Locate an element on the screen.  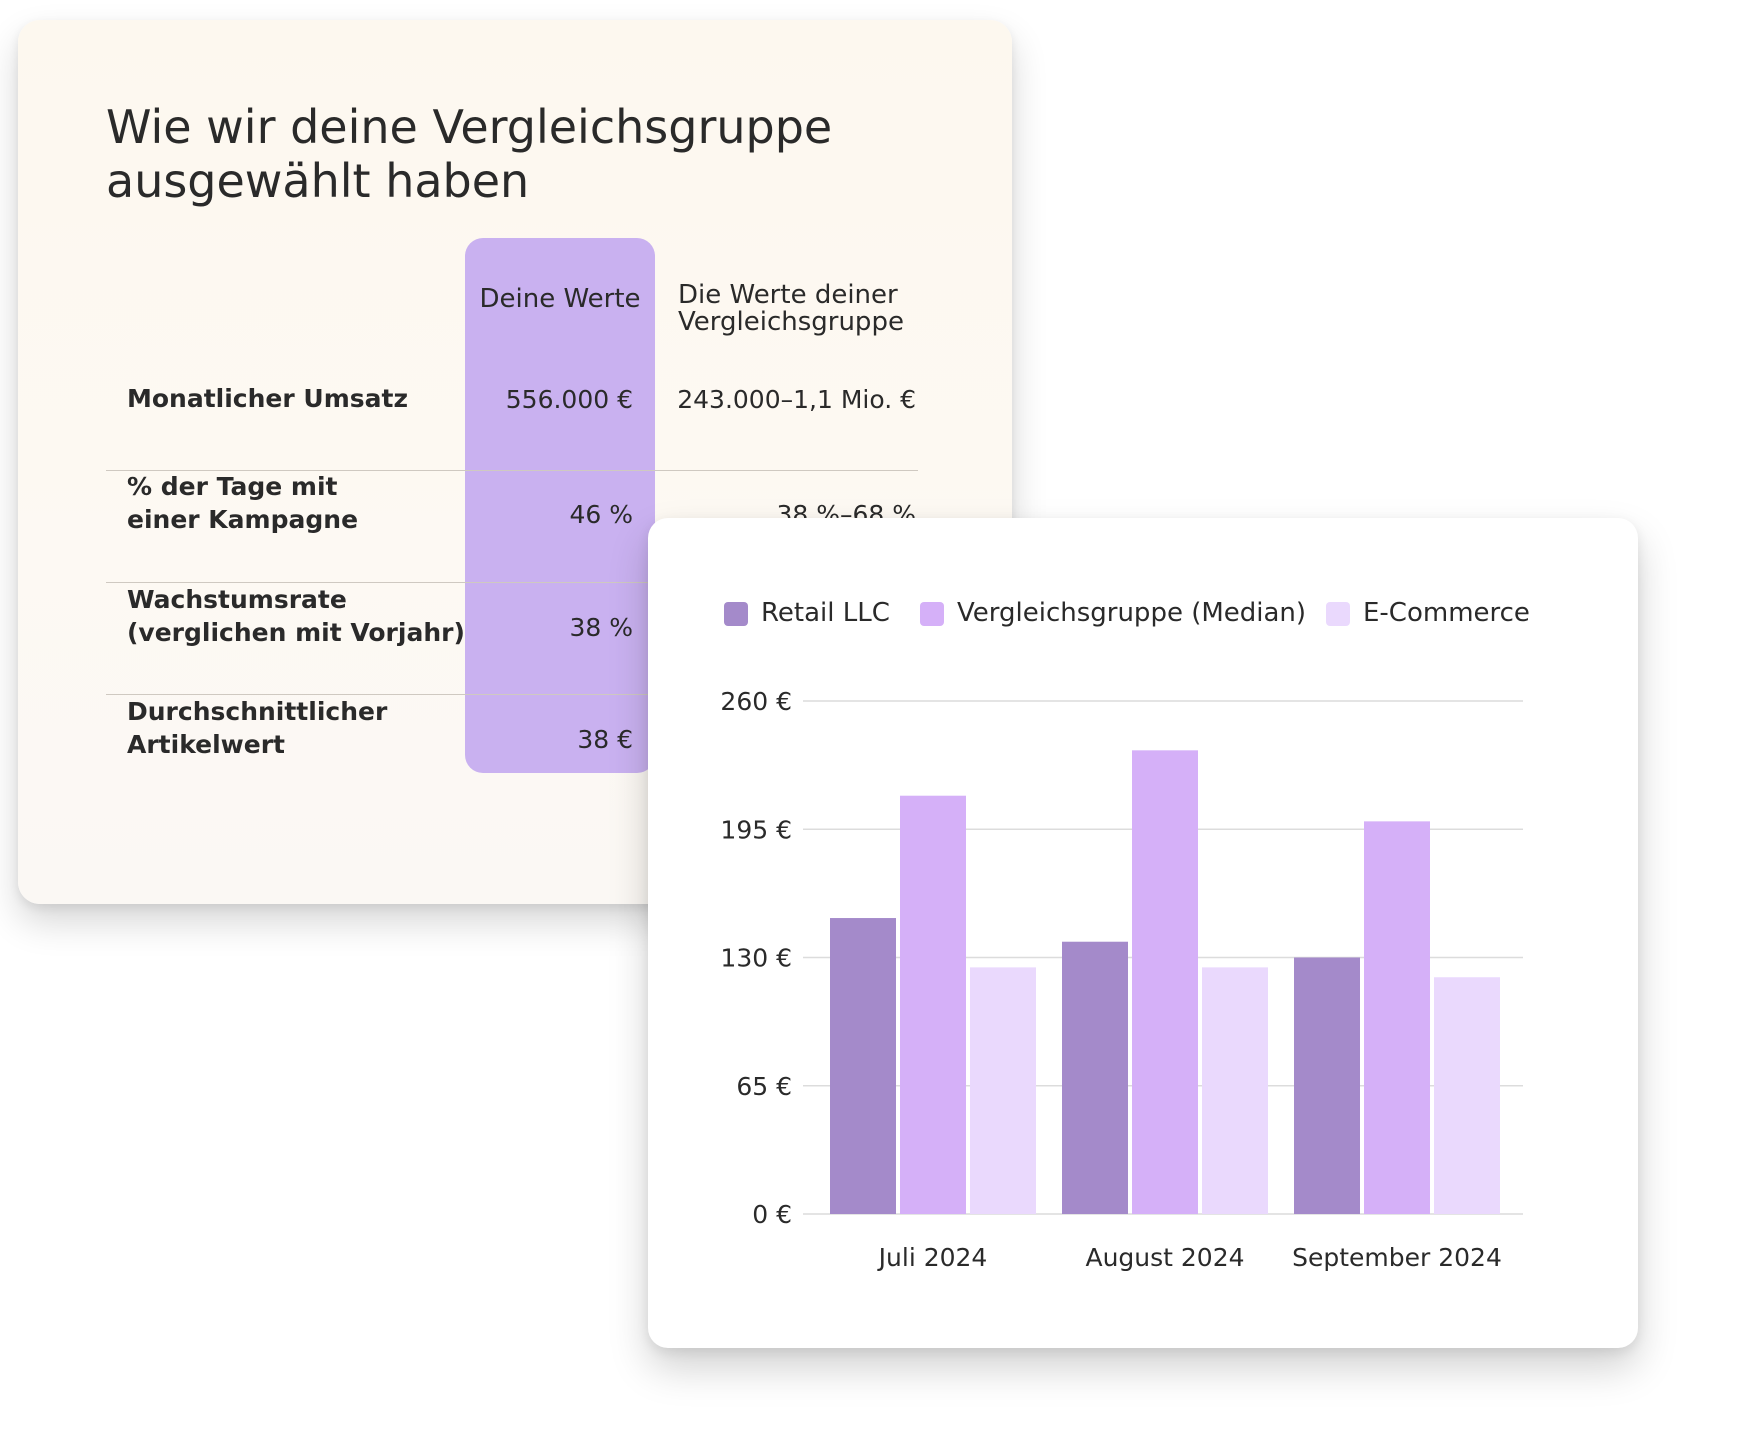
y-tick-label: 130 € is located at coordinates (756, 958).